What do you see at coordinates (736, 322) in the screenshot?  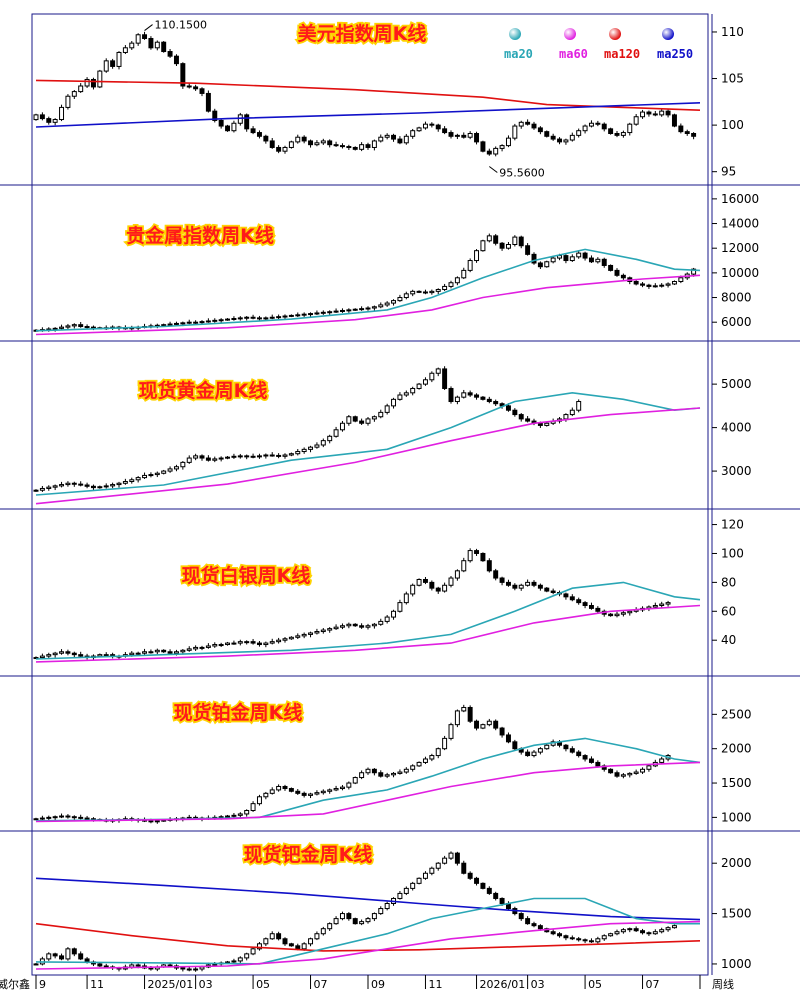 I see `y-tick-label: 6000` at bounding box center [736, 322].